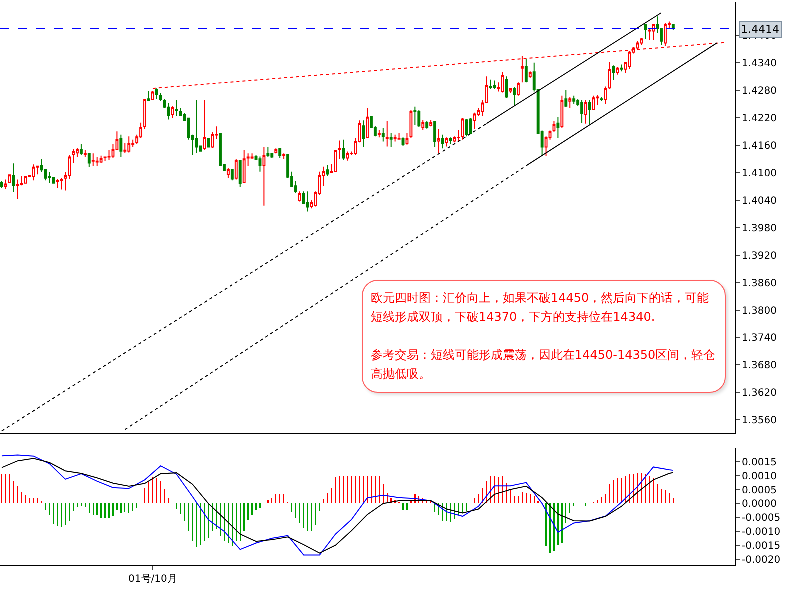 Image resolution: width=787 pixels, height=613 pixels. What do you see at coordinates (759, 490) in the screenshot?
I see `y-tick-label: 0.0005` at bounding box center [759, 490].